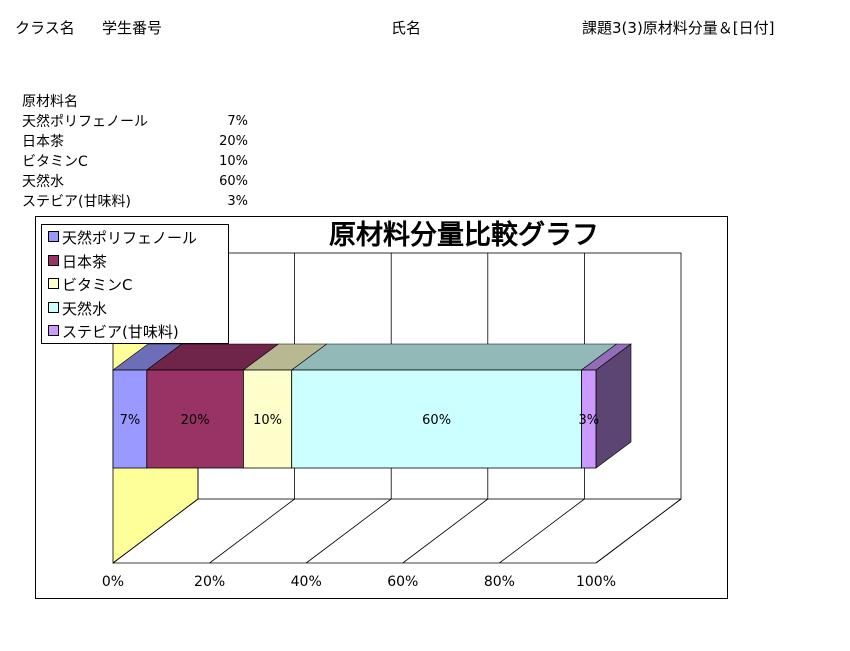  What do you see at coordinates (237, 201) in the screenshot?
I see `ingredient-value: 3%` at bounding box center [237, 201].